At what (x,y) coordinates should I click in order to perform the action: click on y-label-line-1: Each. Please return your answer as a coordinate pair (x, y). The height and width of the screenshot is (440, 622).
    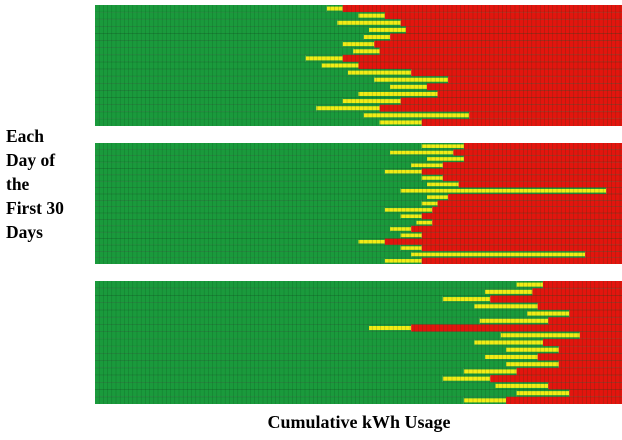
    Looking at the image, I should click on (25, 136).